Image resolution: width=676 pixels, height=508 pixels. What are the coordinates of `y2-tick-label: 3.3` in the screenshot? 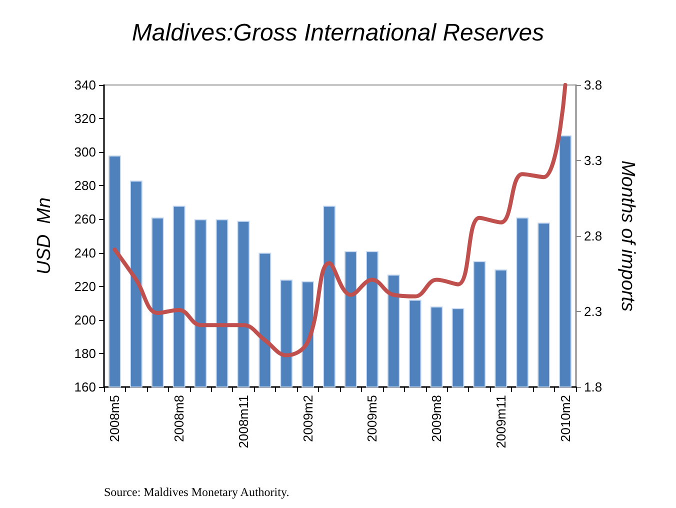 It's located at (593, 160).